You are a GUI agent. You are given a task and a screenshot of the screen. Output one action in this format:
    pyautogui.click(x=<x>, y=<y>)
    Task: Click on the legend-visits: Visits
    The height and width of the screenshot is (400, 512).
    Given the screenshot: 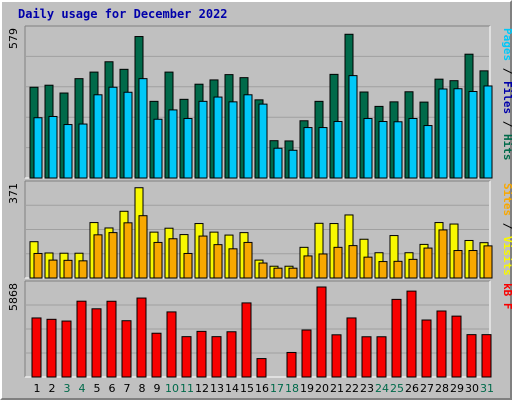 What is the action you would take?
    pyautogui.click(x=506, y=256)
    